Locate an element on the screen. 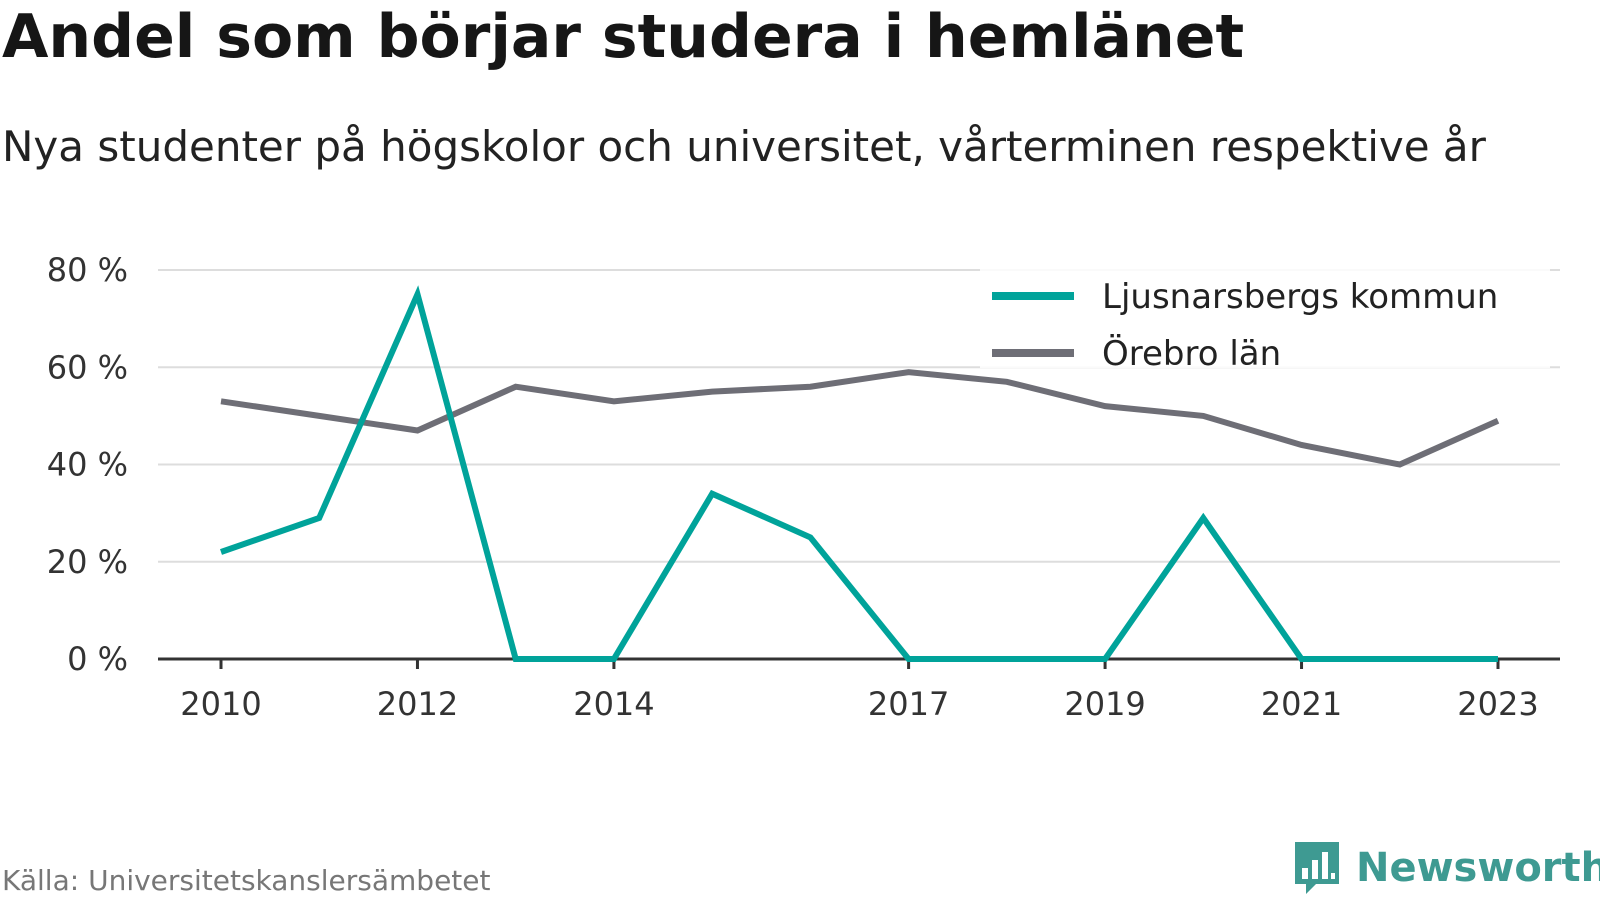  x-tick-label: 2023 is located at coordinates (1497, 704).